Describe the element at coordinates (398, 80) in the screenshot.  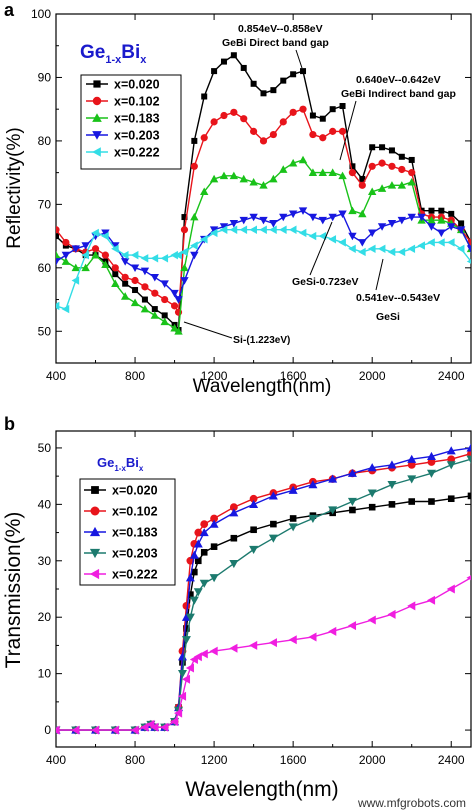
I see `anno-indirect-gap-energy: 0.640eV--0.642eV` at that location.